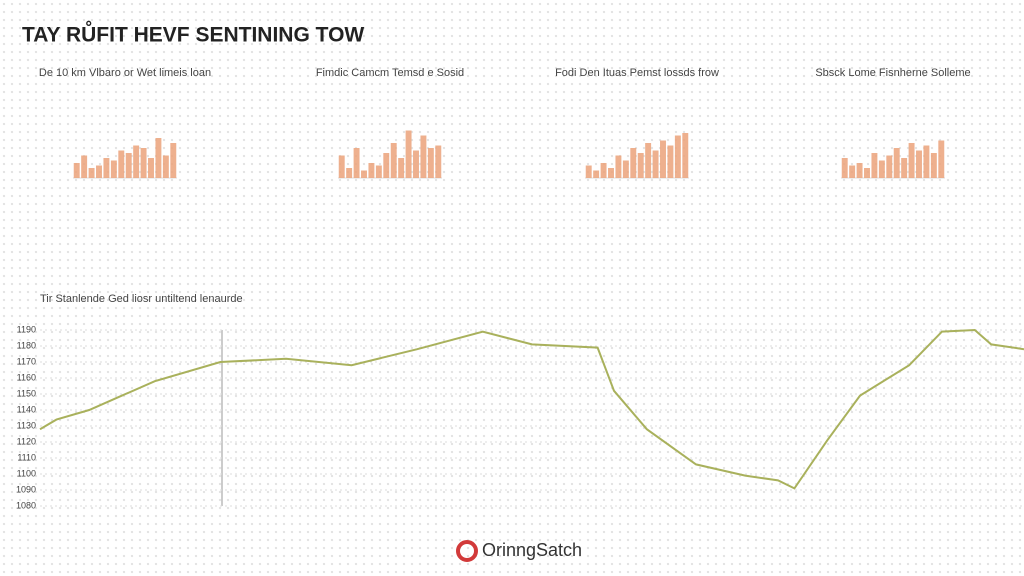  I want to click on panel-title: De 10 km Vlbaro or Wet limeis loan, so click(125, 73).